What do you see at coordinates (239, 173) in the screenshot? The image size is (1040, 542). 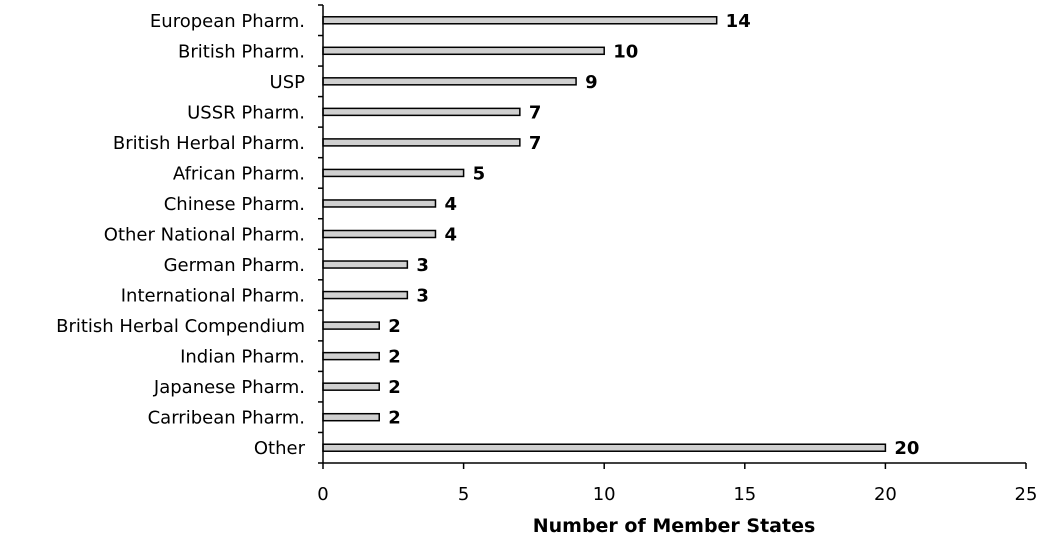 I see `category-label-5: African Pharm.` at bounding box center [239, 173].